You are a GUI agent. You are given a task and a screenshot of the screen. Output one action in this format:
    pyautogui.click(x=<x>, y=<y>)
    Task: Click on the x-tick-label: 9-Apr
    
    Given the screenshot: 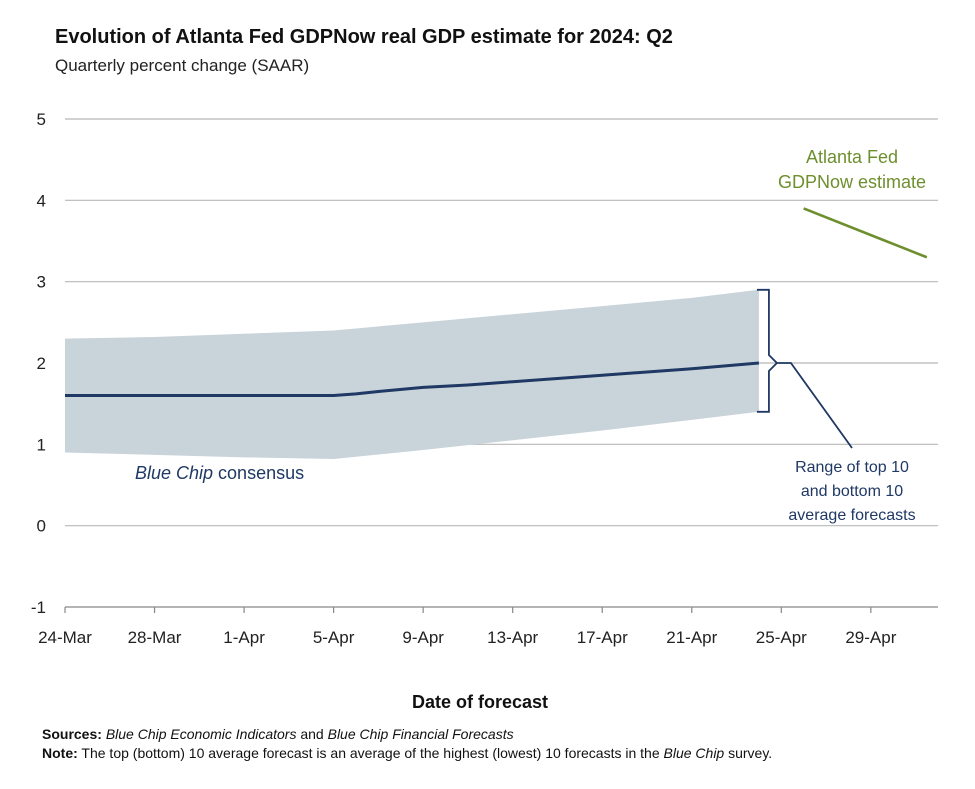 What is the action you would take?
    pyautogui.click(x=423, y=637)
    